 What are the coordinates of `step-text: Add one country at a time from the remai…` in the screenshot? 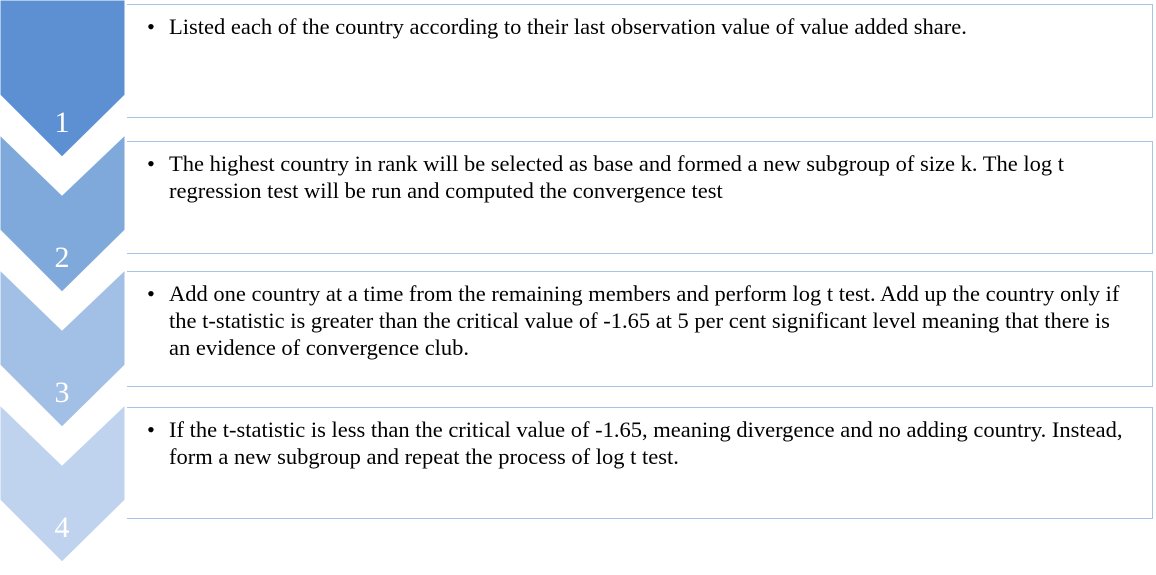 It's located at (639, 320).